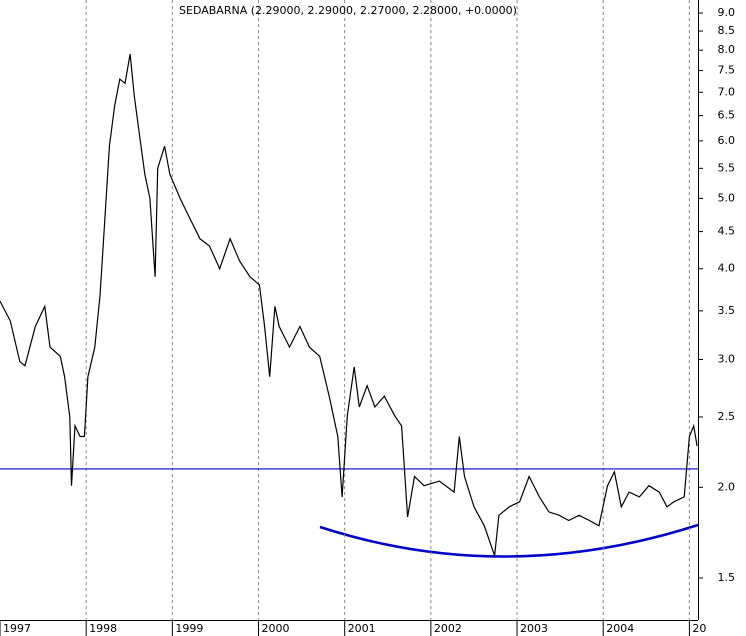  What do you see at coordinates (727, 577) in the screenshot?
I see `y-tick-label: 1.5` at bounding box center [727, 577].